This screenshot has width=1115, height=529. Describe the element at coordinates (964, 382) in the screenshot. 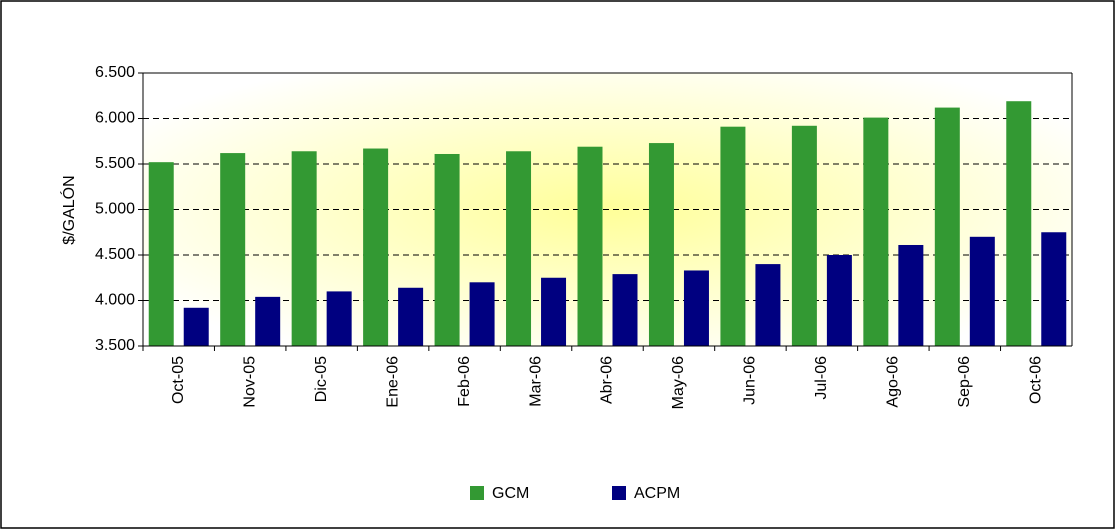

I see `x-tick-label: Sep-06` at that location.